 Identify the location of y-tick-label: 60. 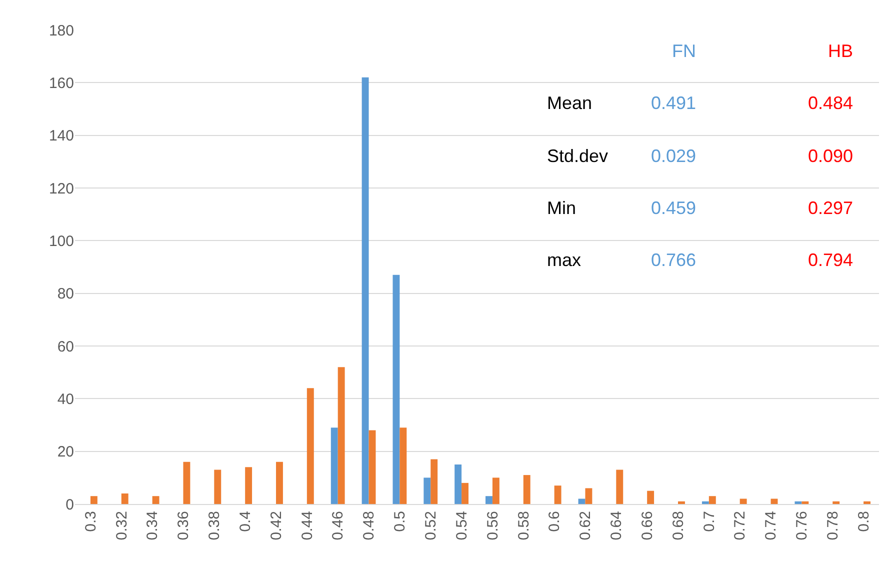
(65, 347).